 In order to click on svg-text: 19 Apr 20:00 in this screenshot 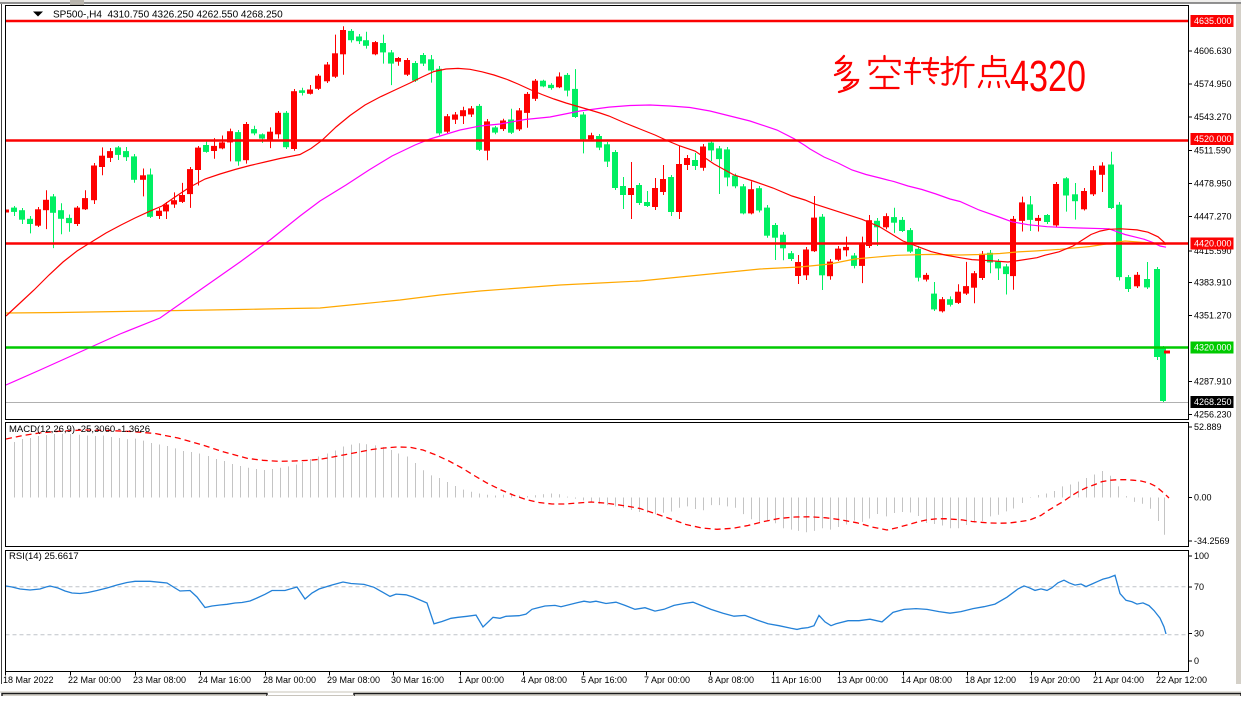, I will do `click(1054, 680)`.